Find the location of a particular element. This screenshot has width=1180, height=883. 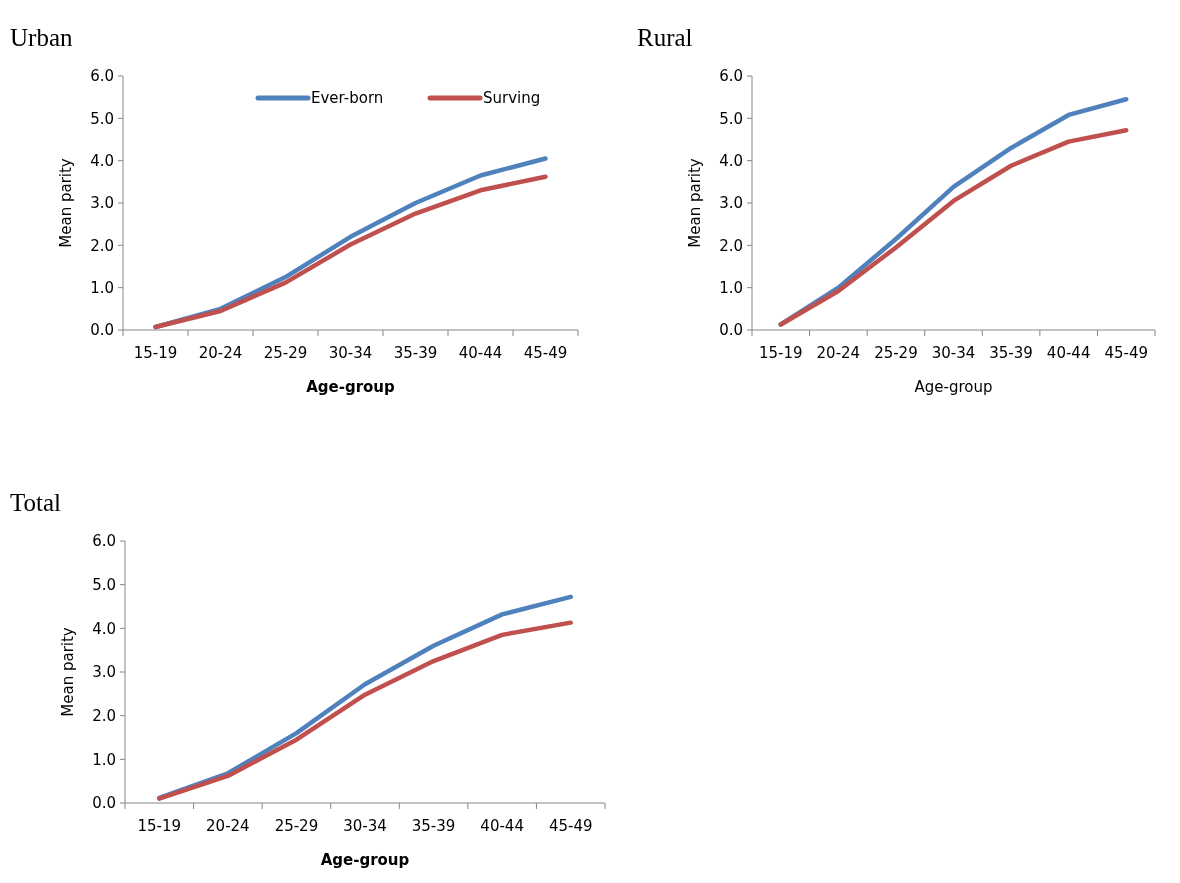

chart-title: Rural is located at coordinates (665, 37).